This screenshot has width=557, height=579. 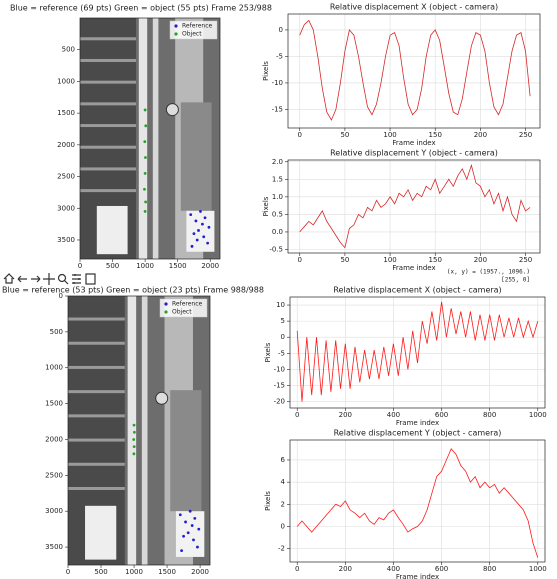 What do you see at coordinates (62, 278) in the screenshot?
I see `zoom-button` at bounding box center [62, 278].